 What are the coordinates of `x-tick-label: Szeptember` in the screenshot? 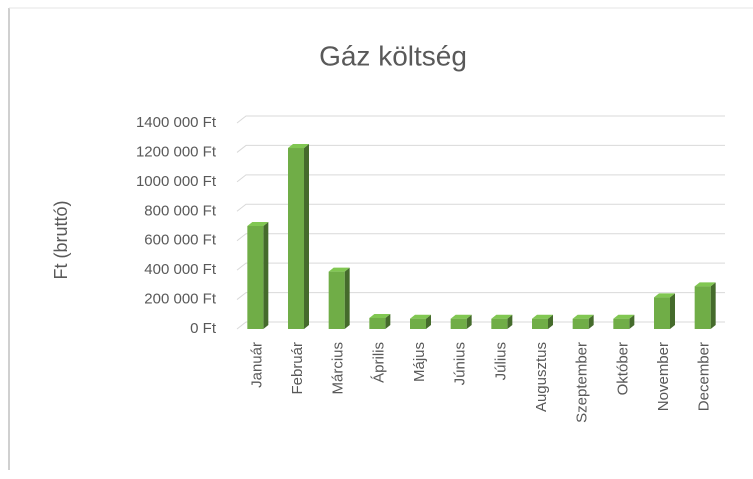 It's located at (582, 382).